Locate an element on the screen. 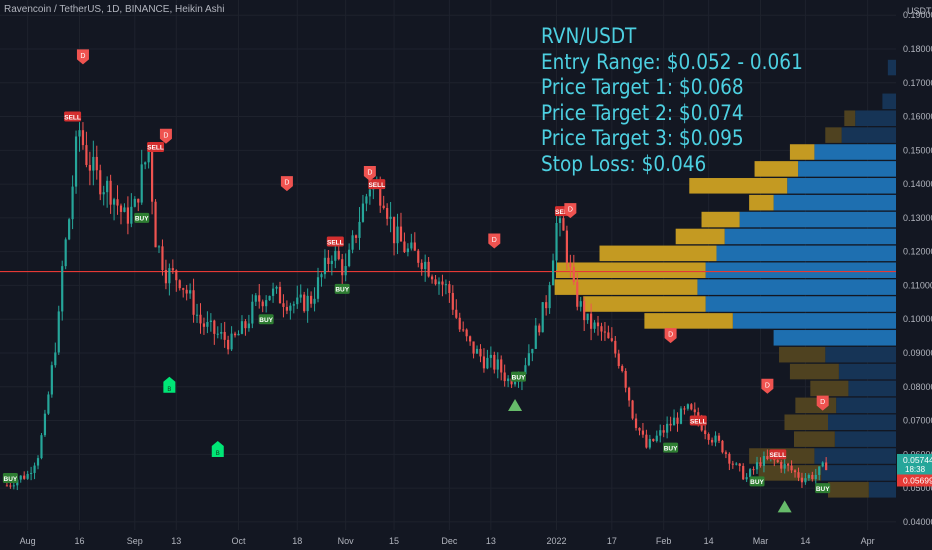 The image size is (932, 550). annotation-pair: RVN/USDT is located at coordinates (589, 36).